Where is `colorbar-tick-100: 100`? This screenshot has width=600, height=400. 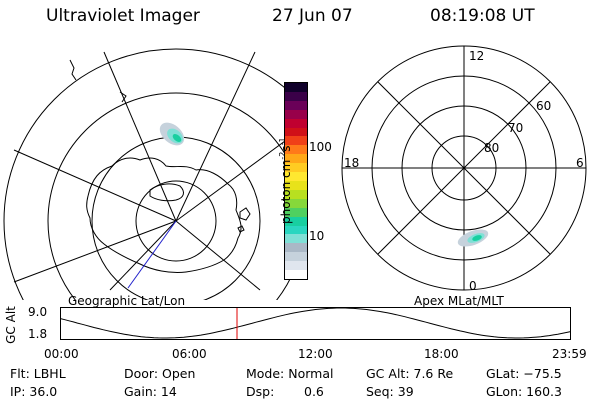 colorbar-tick-100: 100 is located at coordinates (320, 147).